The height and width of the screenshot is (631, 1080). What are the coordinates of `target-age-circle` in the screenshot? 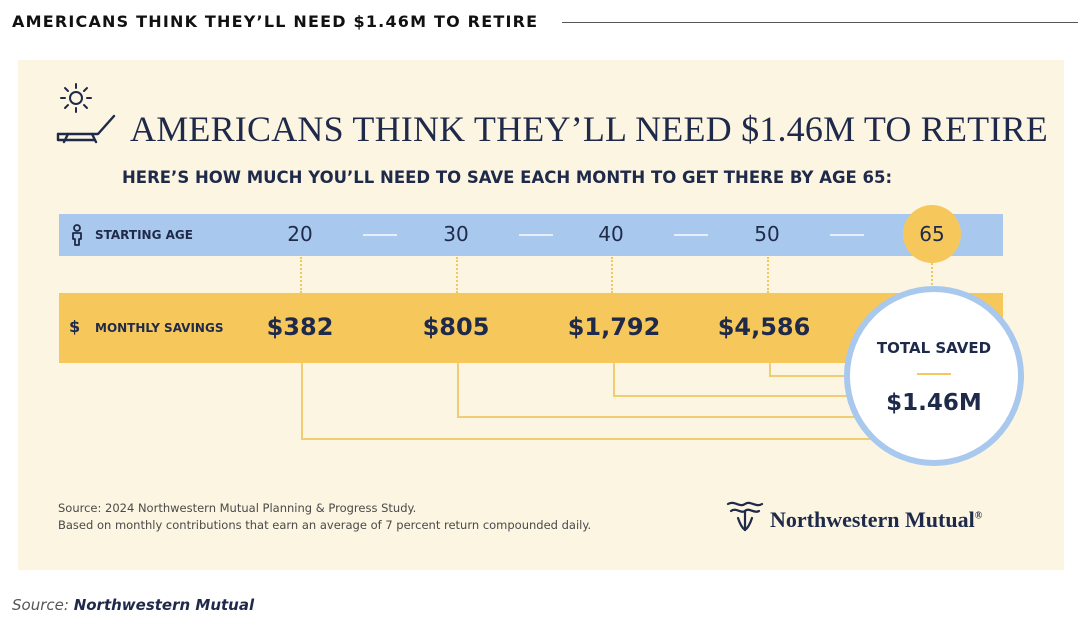 It's located at (932, 234).